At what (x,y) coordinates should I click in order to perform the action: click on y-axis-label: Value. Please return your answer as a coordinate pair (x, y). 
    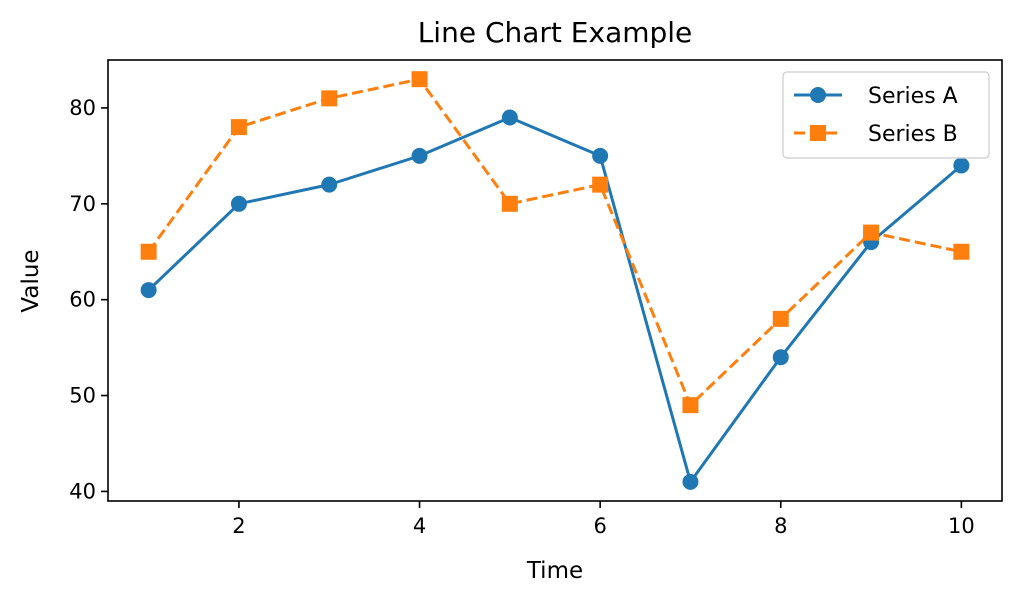
    Looking at the image, I should click on (31, 280).